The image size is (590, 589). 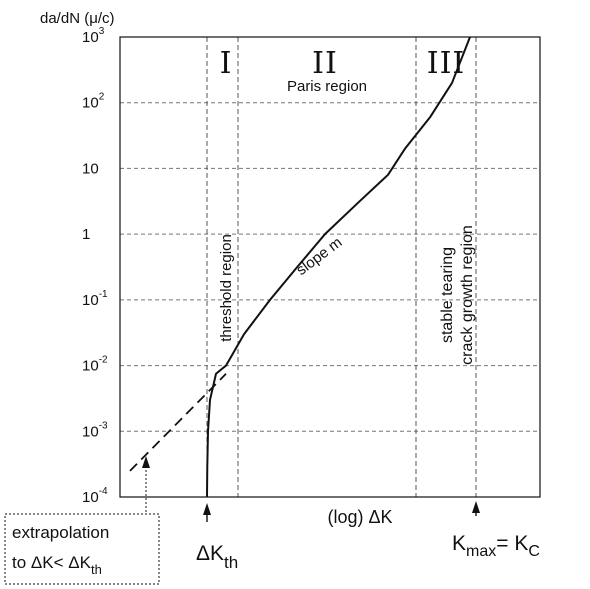 I want to click on paris-region-label: Paris region, so click(x=327, y=86).